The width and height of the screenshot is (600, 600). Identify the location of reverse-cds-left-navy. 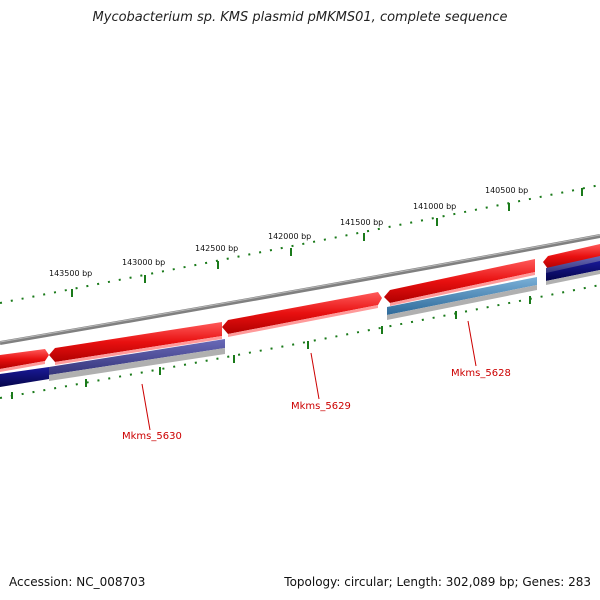
(24, 377).